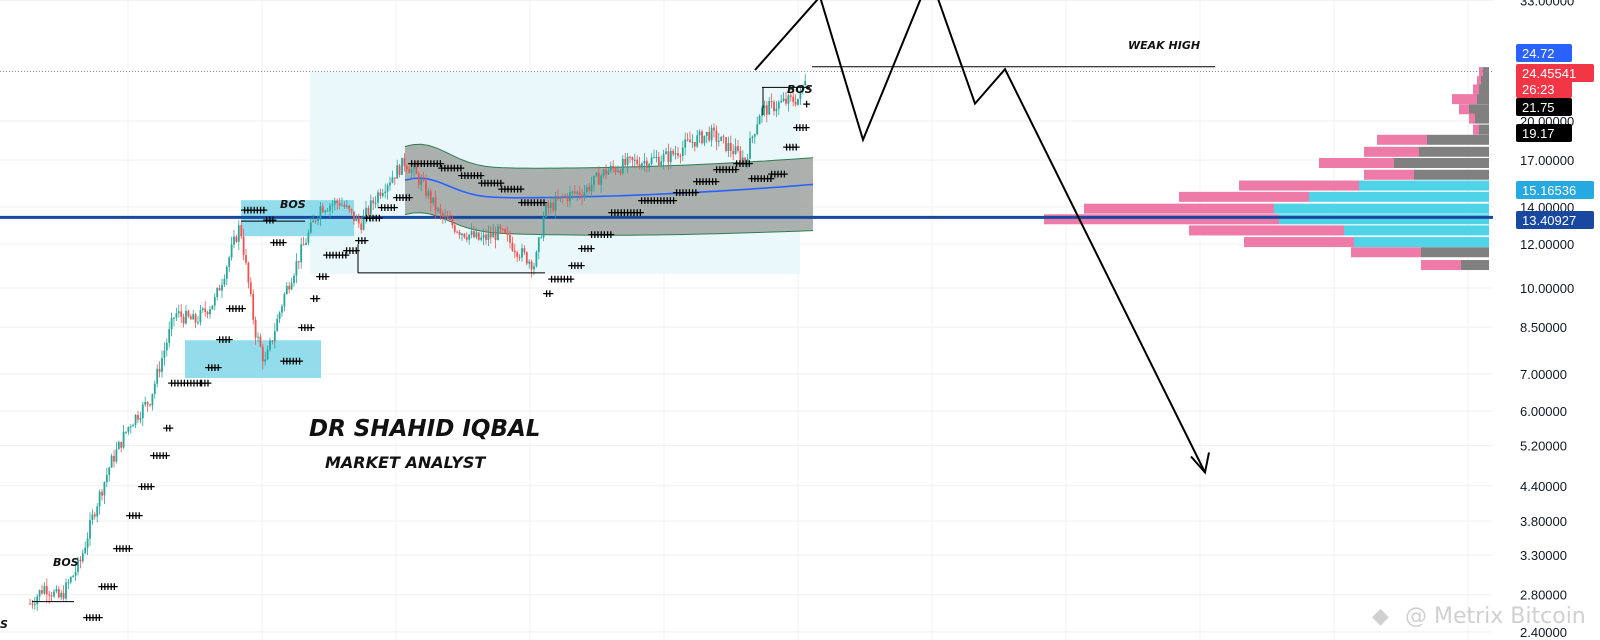 Image resolution: width=1600 pixels, height=640 pixels. I want to click on channel-band, so click(609, 190).